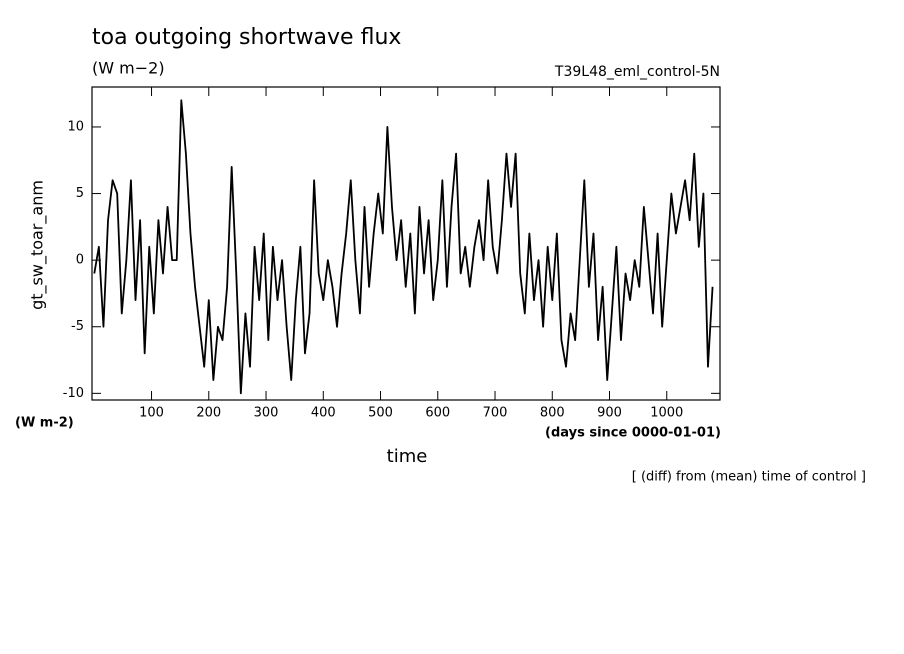  What do you see at coordinates (73, 393) in the screenshot?
I see `y-tick-label: -10` at bounding box center [73, 393].